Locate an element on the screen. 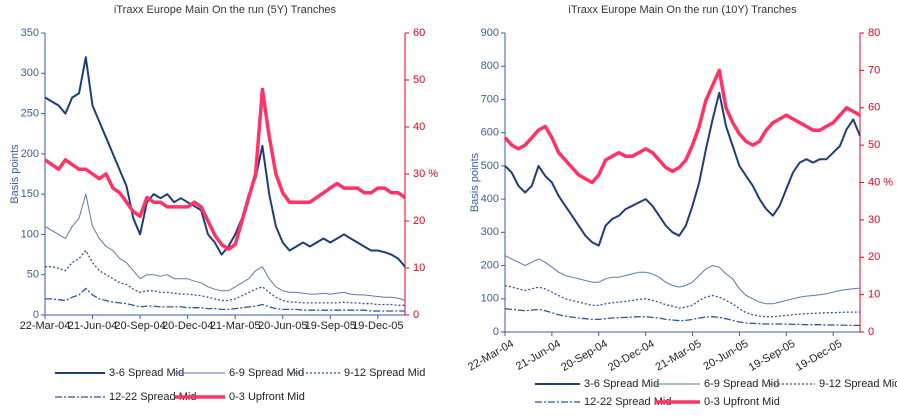 The image size is (897, 417). y2-tick-label: 70 is located at coordinates (874, 70).